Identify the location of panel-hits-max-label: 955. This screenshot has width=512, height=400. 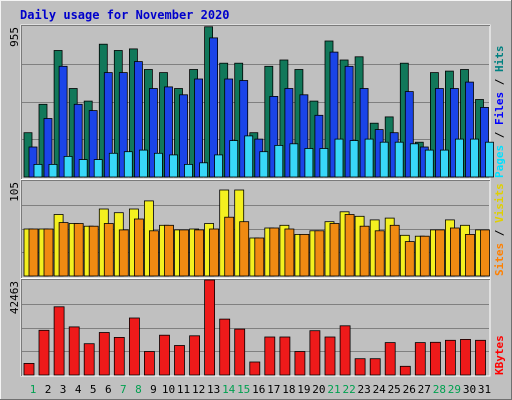
(14, 37).